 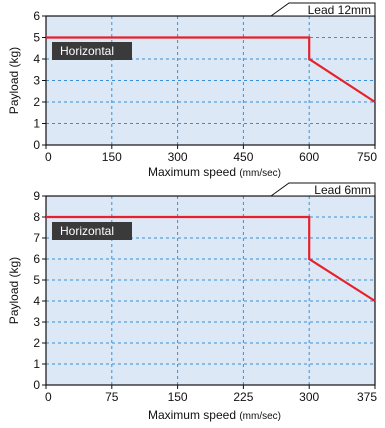 I want to click on x-tick-label: 75, so click(x=112, y=397).